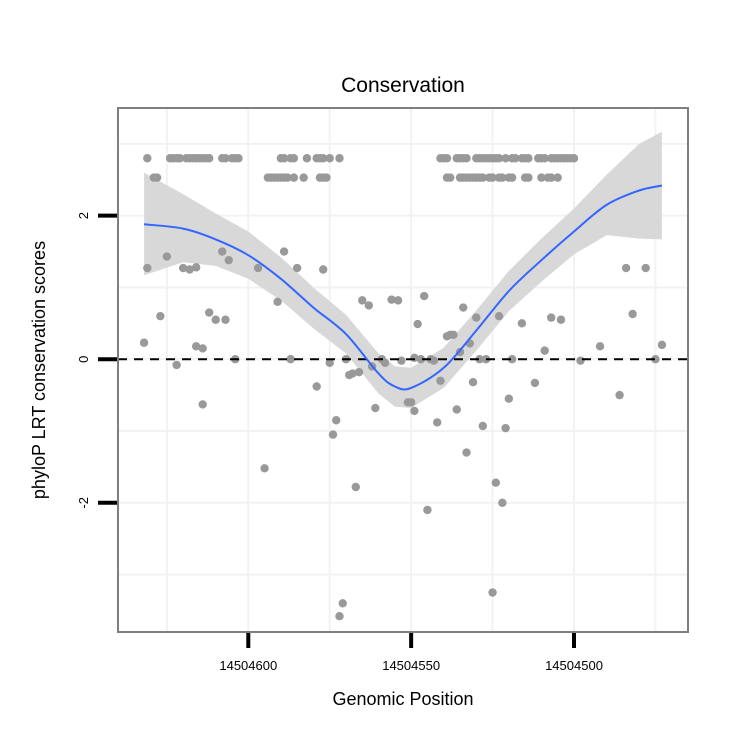  I want to click on x-tick-label: 14504600, so click(248, 665).